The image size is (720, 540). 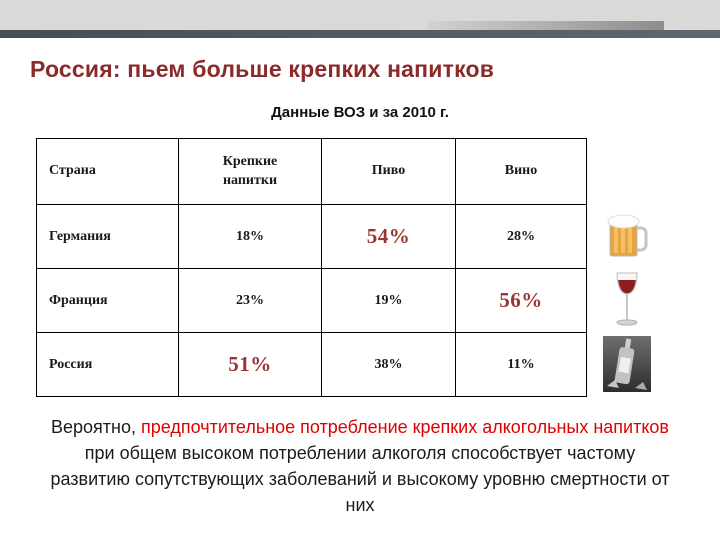 I want to click on cell-spirits-france: 23%, so click(x=250, y=300).